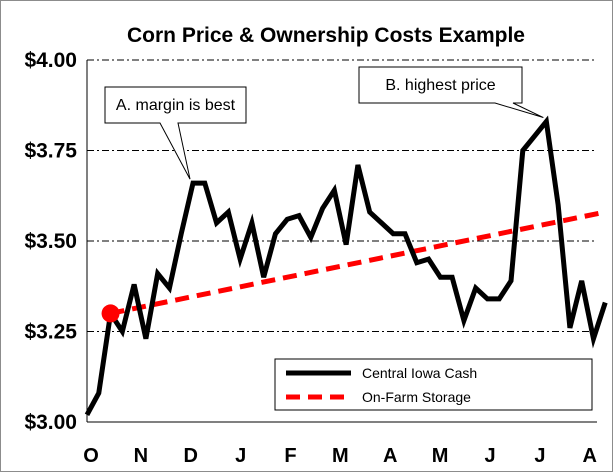  What do you see at coordinates (326, 35) in the screenshot?
I see `chart-title: Corn Price & Ownership Costs Example` at bounding box center [326, 35].